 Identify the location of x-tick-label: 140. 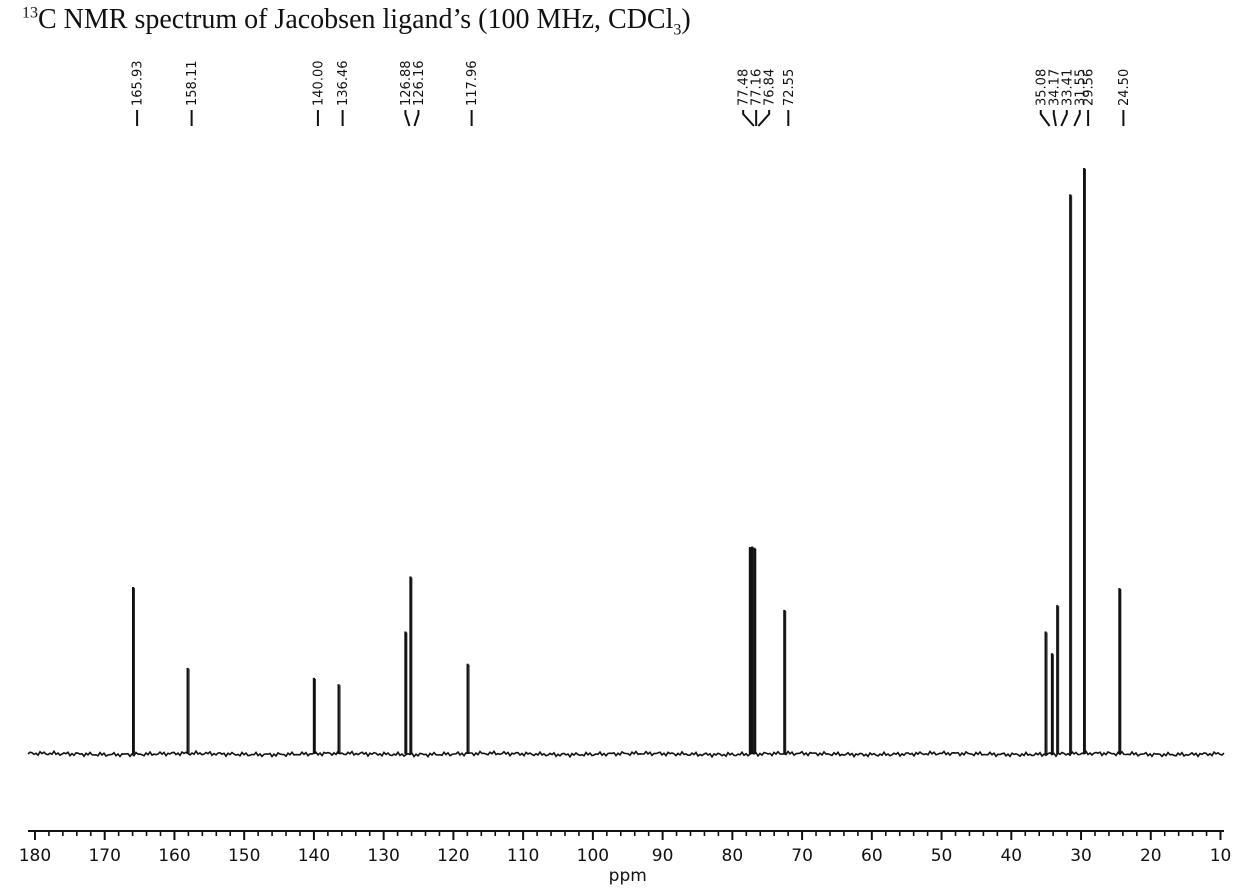
(314, 856).